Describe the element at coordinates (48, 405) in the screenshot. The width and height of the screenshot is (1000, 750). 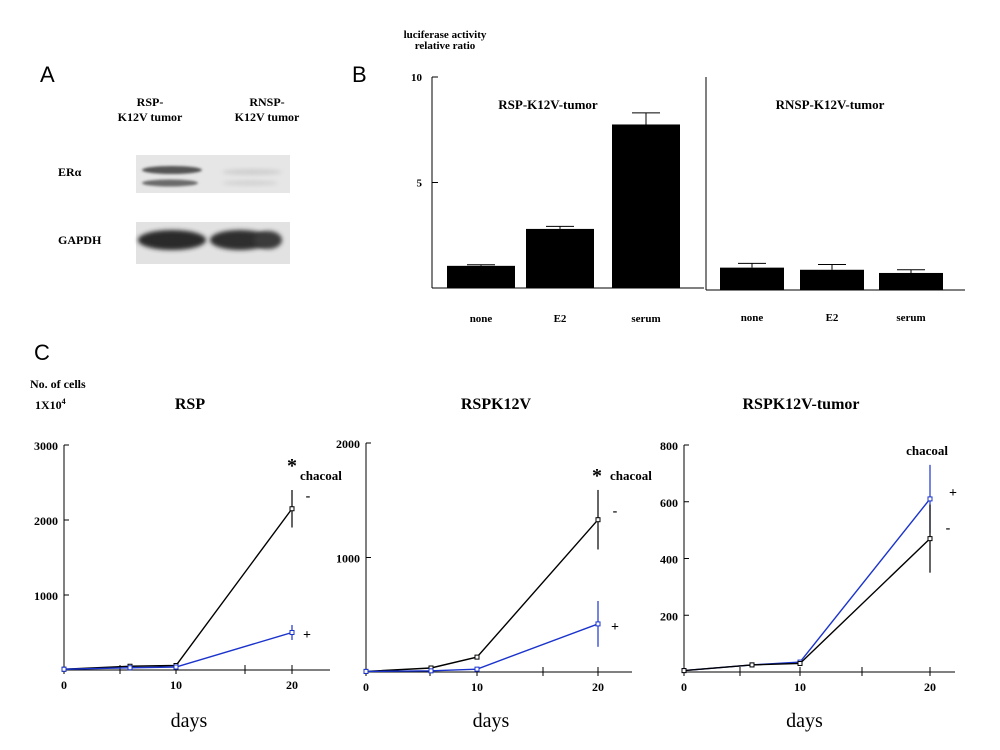
I see `panel-c-ylabel-base: 1X10` at that location.